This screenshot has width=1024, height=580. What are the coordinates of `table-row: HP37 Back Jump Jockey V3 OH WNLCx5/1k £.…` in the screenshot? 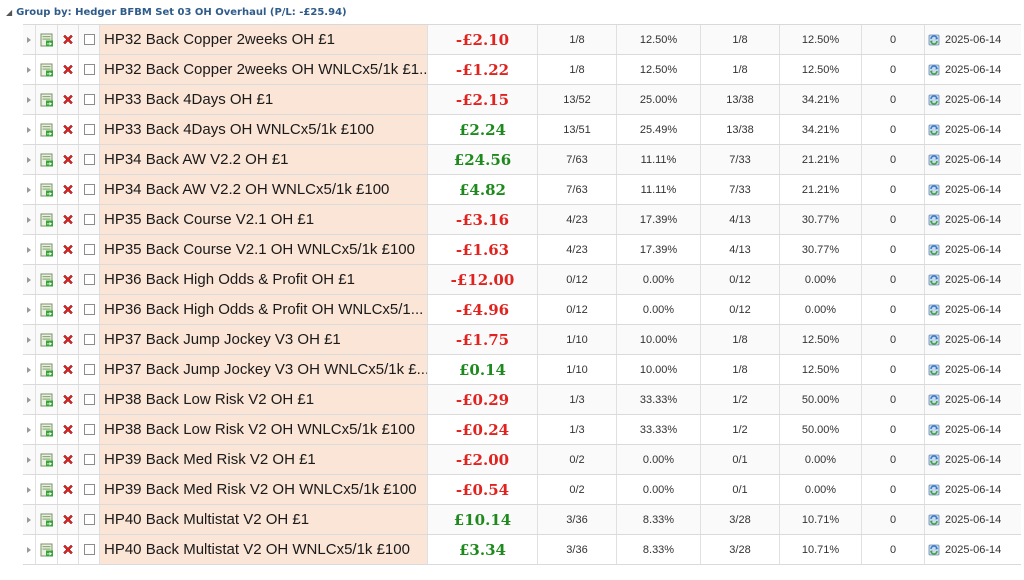 It's located at (522, 370).